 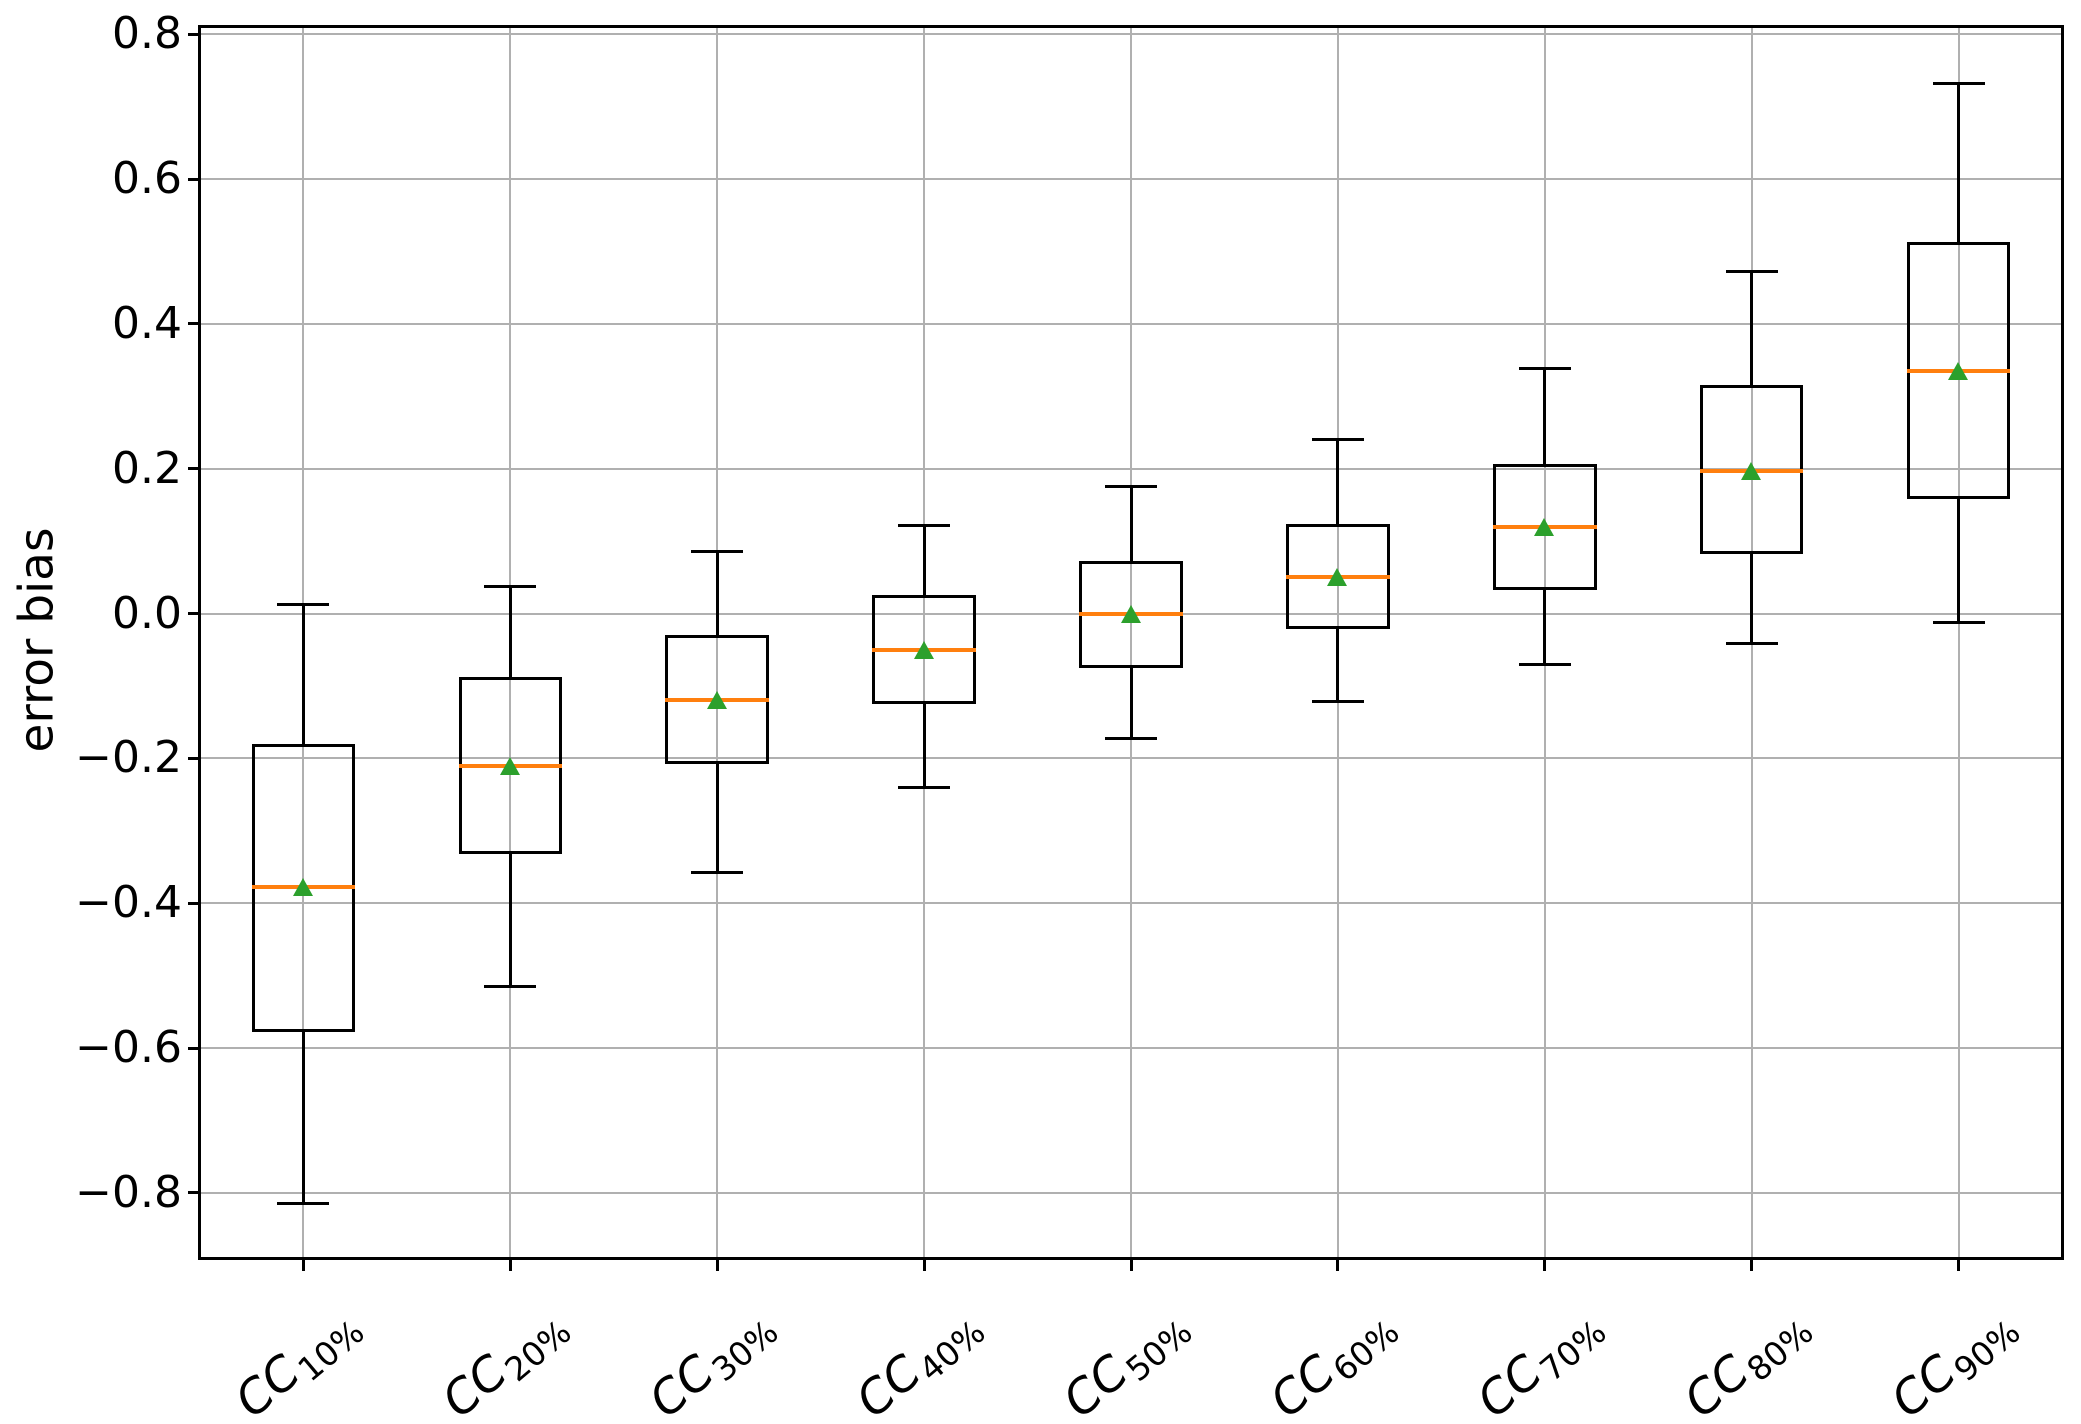 I want to click on xtick-label-text: CC80%, so click(x=1747, y=1360).